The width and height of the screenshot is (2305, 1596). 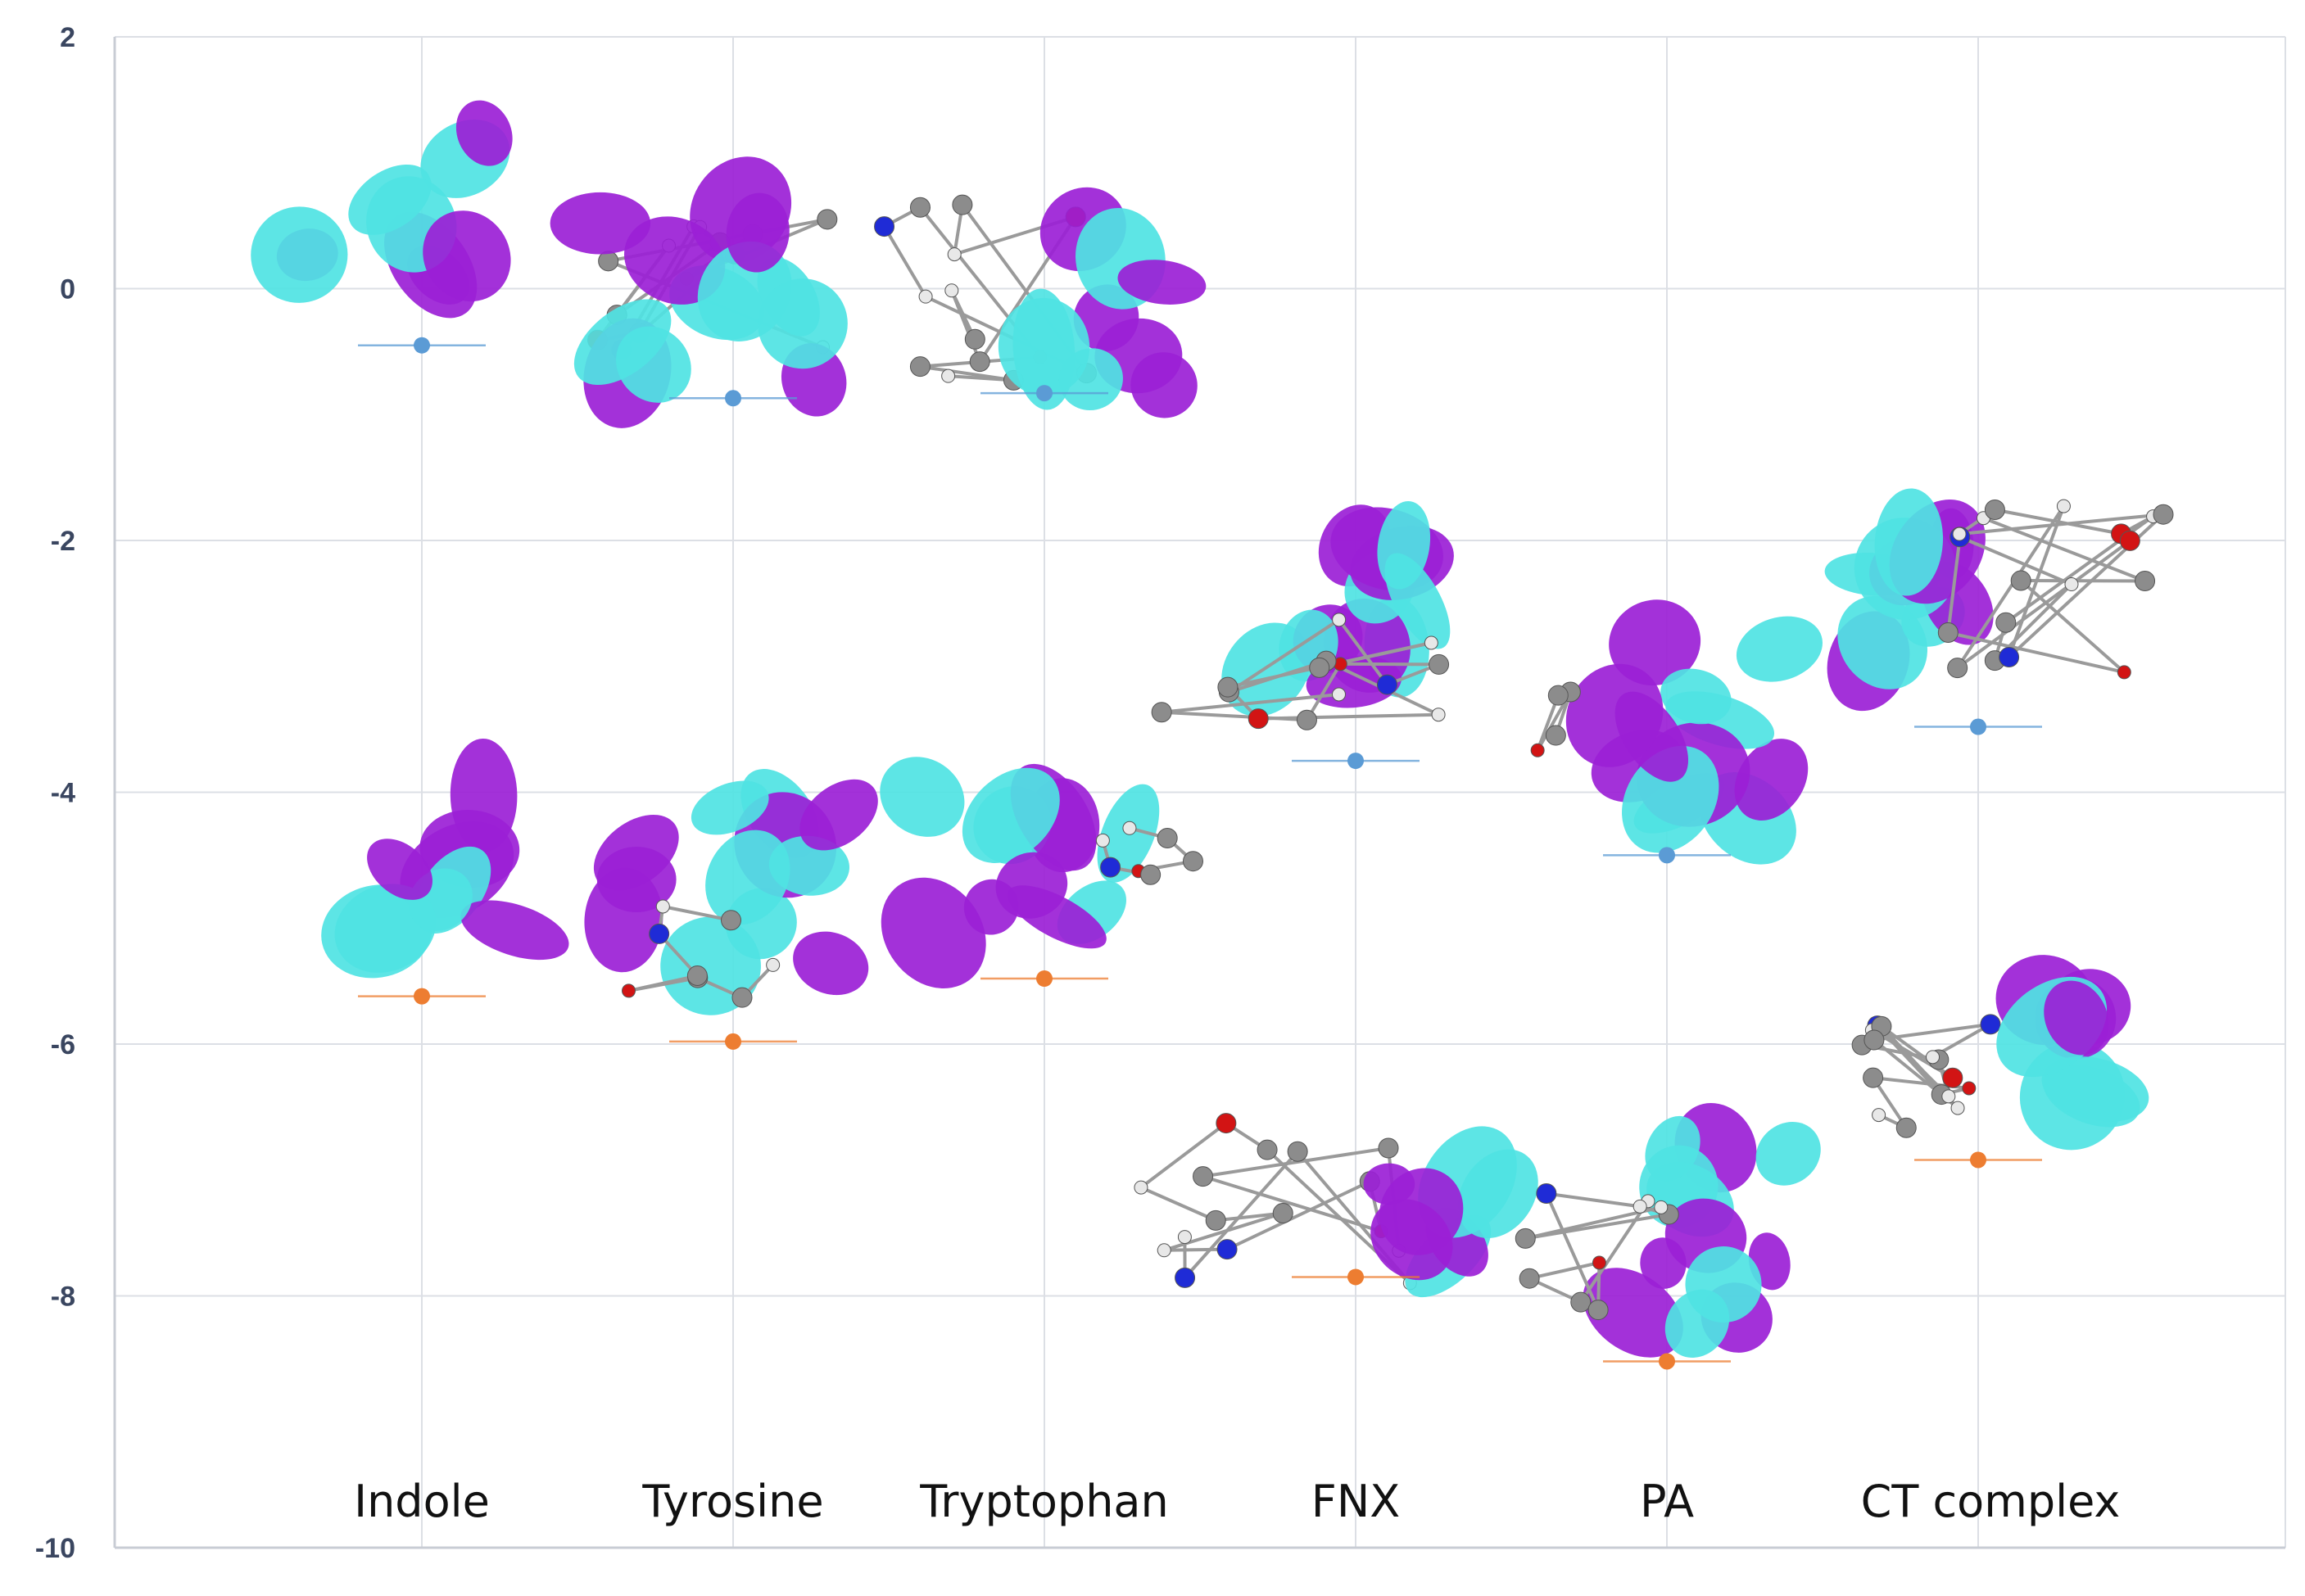 What do you see at coordinates (67, 289) in the screenshot?
I see `y-tick-label: 0` at bounding box center [67, 289].